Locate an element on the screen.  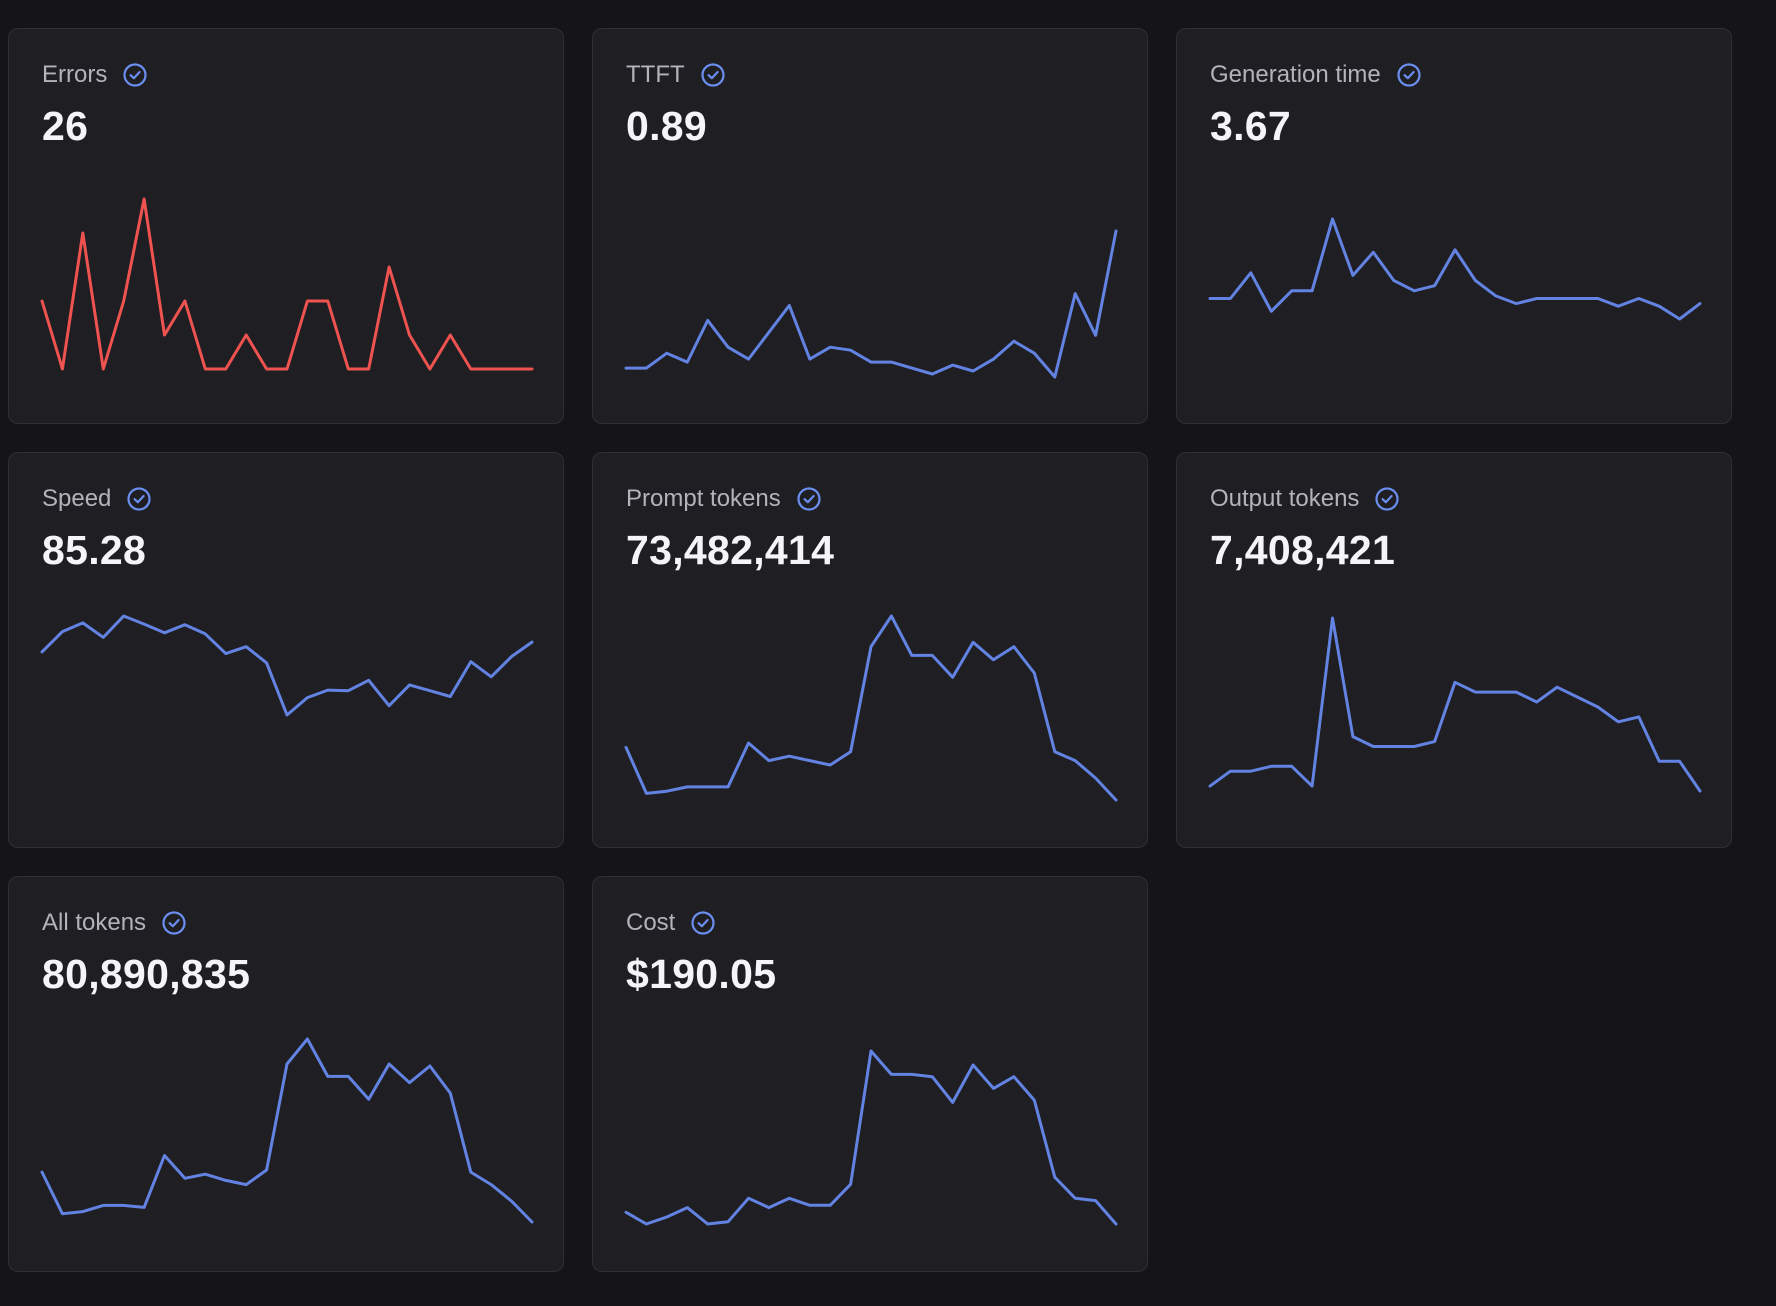
card-ttft: TTFT 0.89 is located at coordinates (870, 226).